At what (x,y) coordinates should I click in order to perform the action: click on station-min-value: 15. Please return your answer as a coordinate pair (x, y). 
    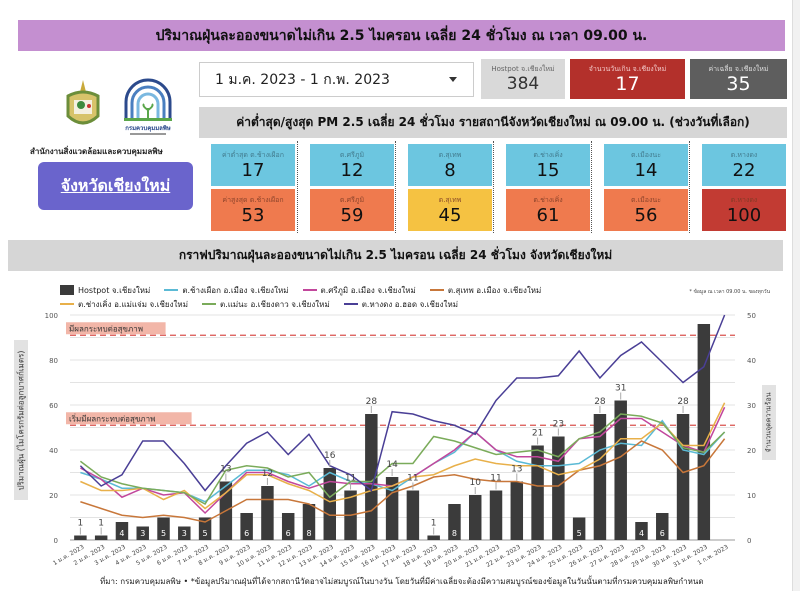
    Looking at the image, I should click on (548, 170).